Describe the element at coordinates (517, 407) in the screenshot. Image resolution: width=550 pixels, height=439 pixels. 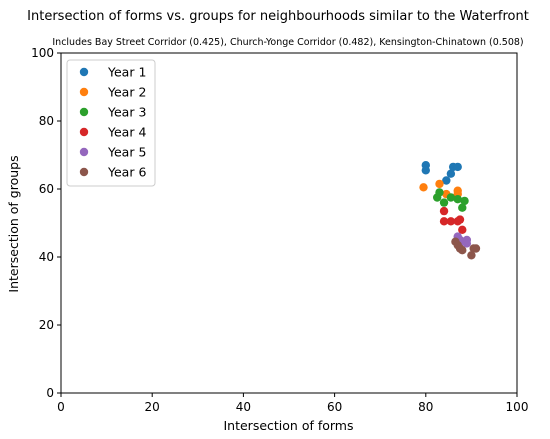
I see `x-tick-label: 100` at that location.